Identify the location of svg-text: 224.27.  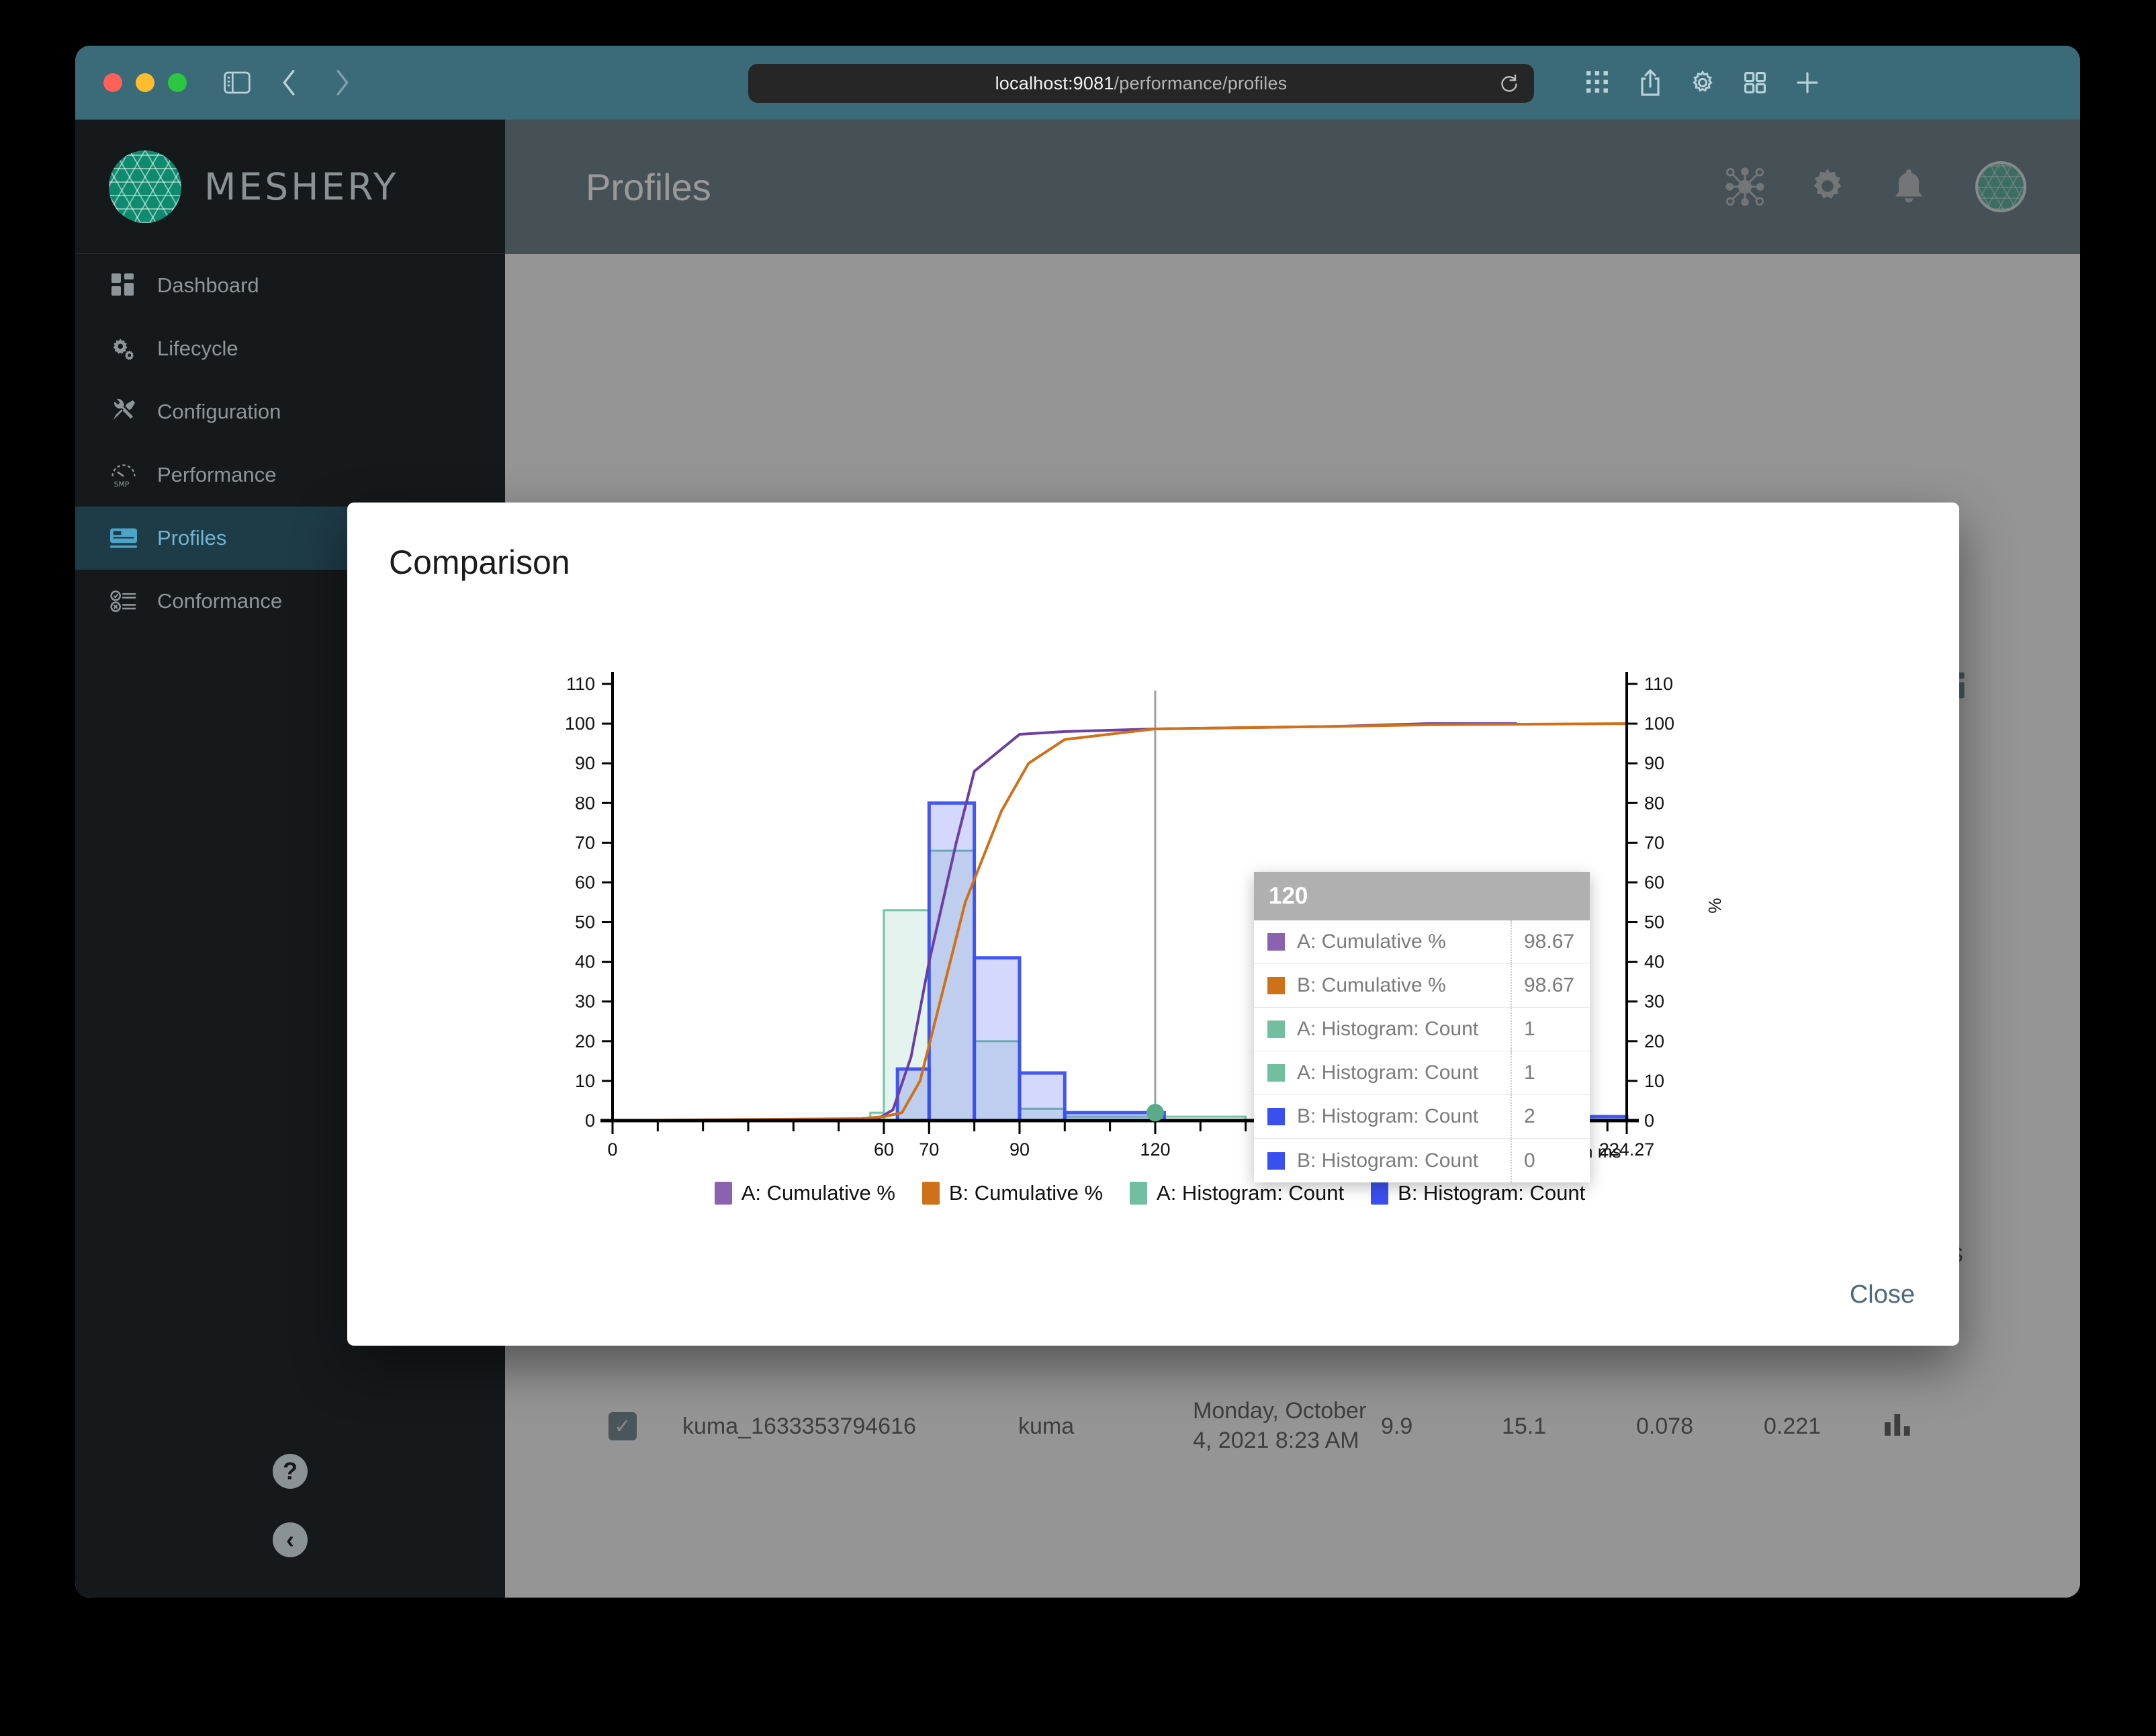
(1627, 1149).